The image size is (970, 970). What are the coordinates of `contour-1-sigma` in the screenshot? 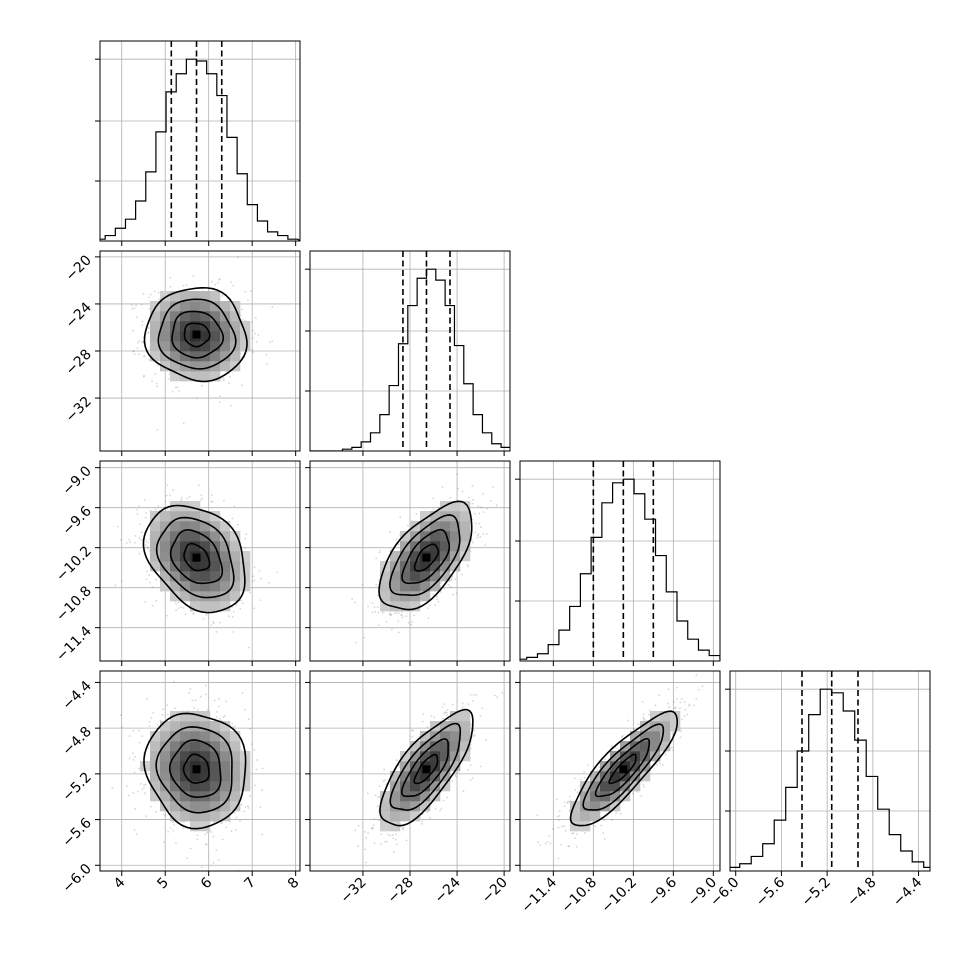 It's located at (195, 768).